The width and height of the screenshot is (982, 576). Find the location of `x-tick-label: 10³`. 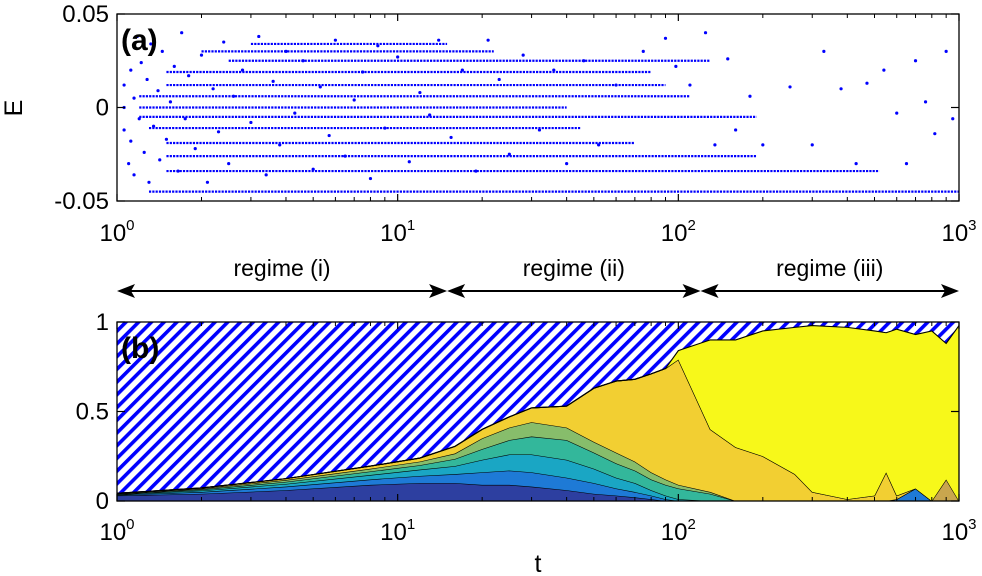

x-tick-label: 10³ is located at coordinates (958, 232).